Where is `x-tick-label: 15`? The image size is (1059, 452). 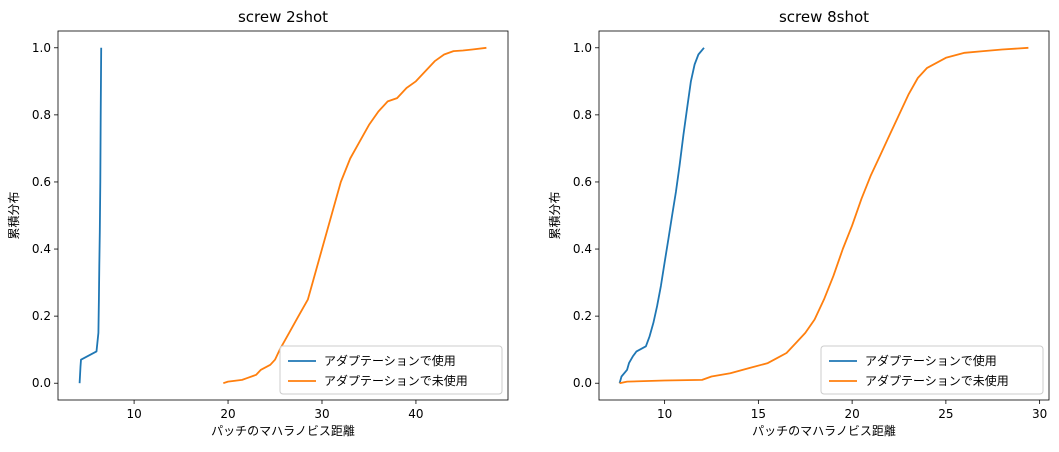 x-tick-label: 15 is located at coordinates (758, 414).